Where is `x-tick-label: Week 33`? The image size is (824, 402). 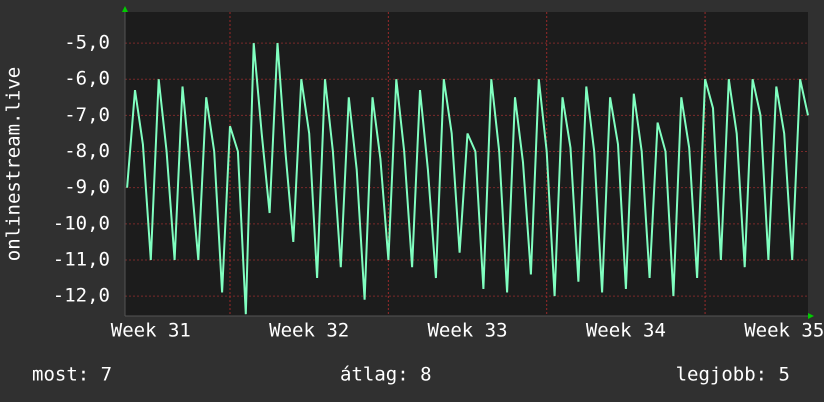 x-tick-label: Week 33 is located at coordinates (467, 331).